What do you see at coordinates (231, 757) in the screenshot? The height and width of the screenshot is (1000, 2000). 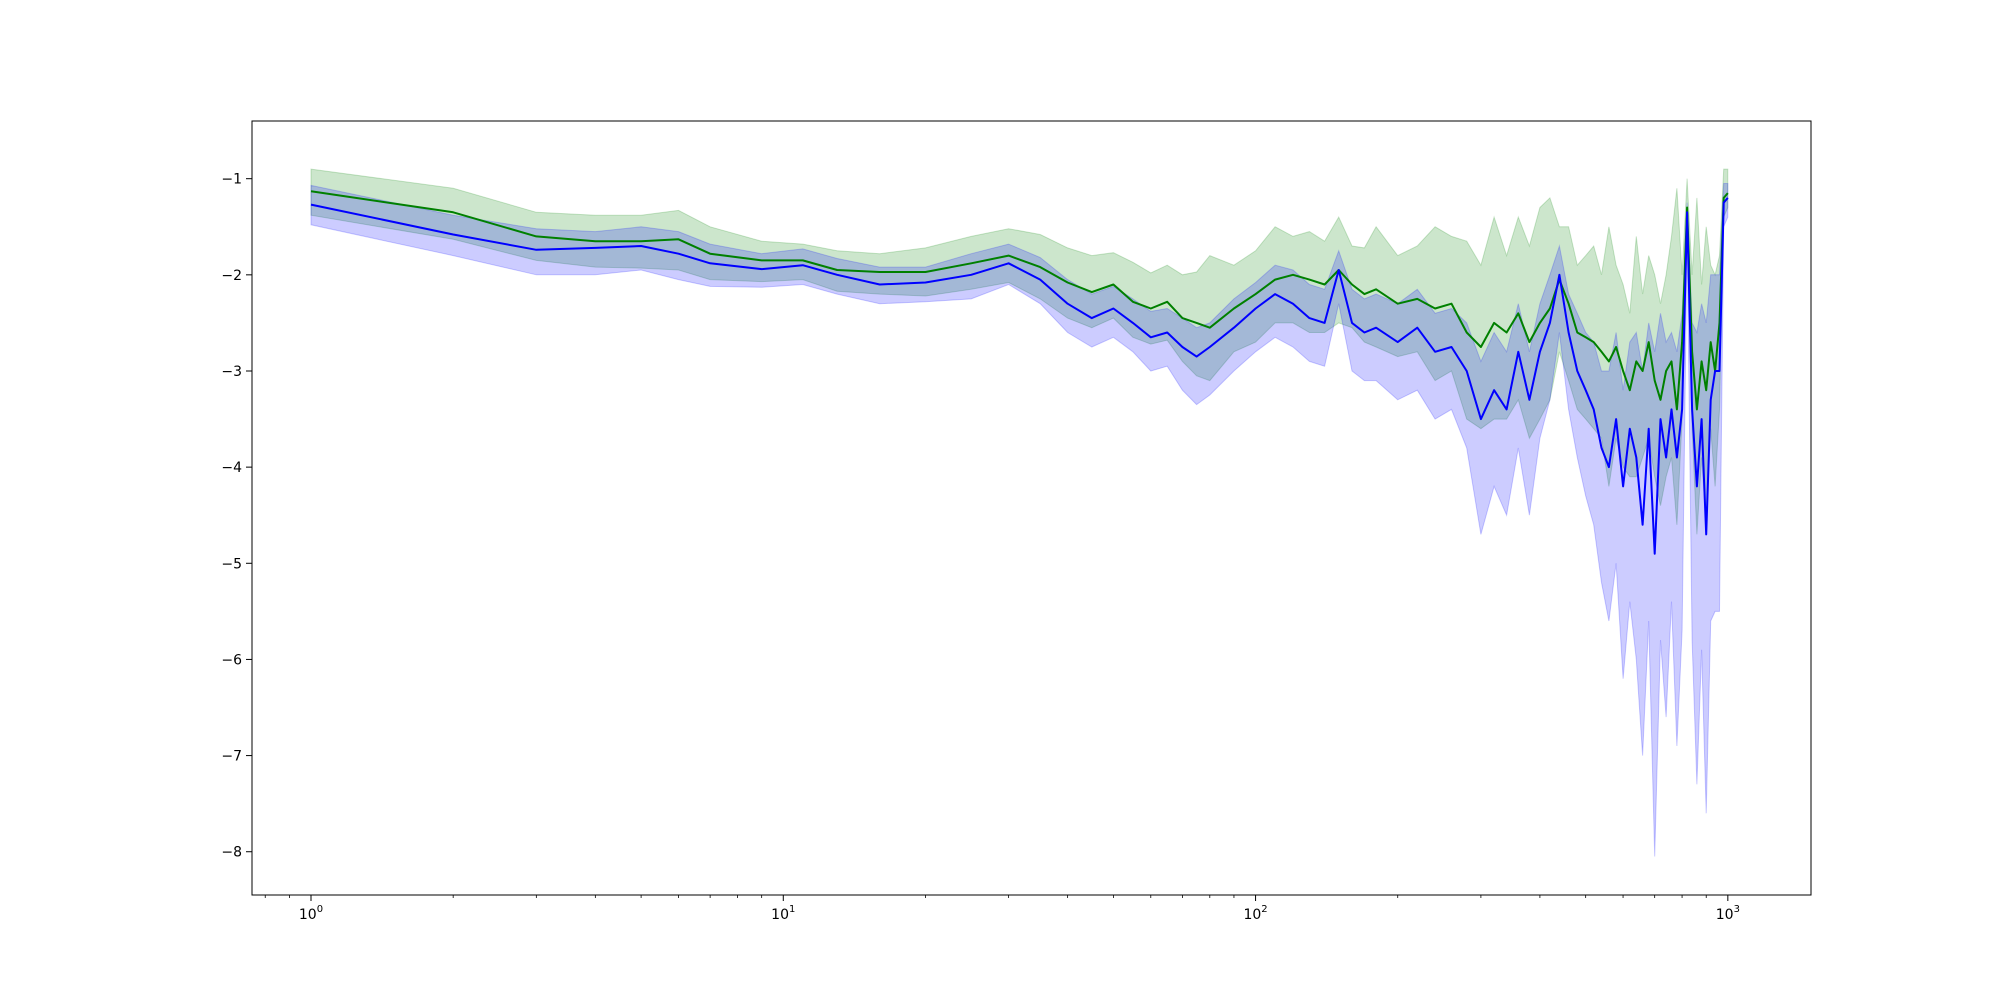 I see `y-tick-label: −7` at bounding box center [231, 757].